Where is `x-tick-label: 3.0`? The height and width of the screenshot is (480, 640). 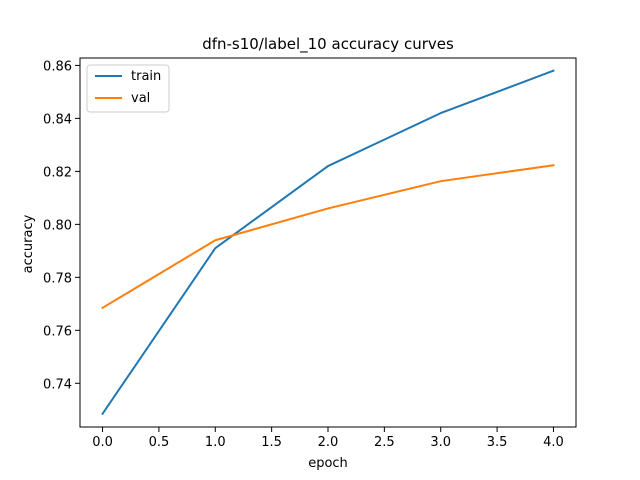 x-tick-label: 3.0 is located at coordinates (440, 442).